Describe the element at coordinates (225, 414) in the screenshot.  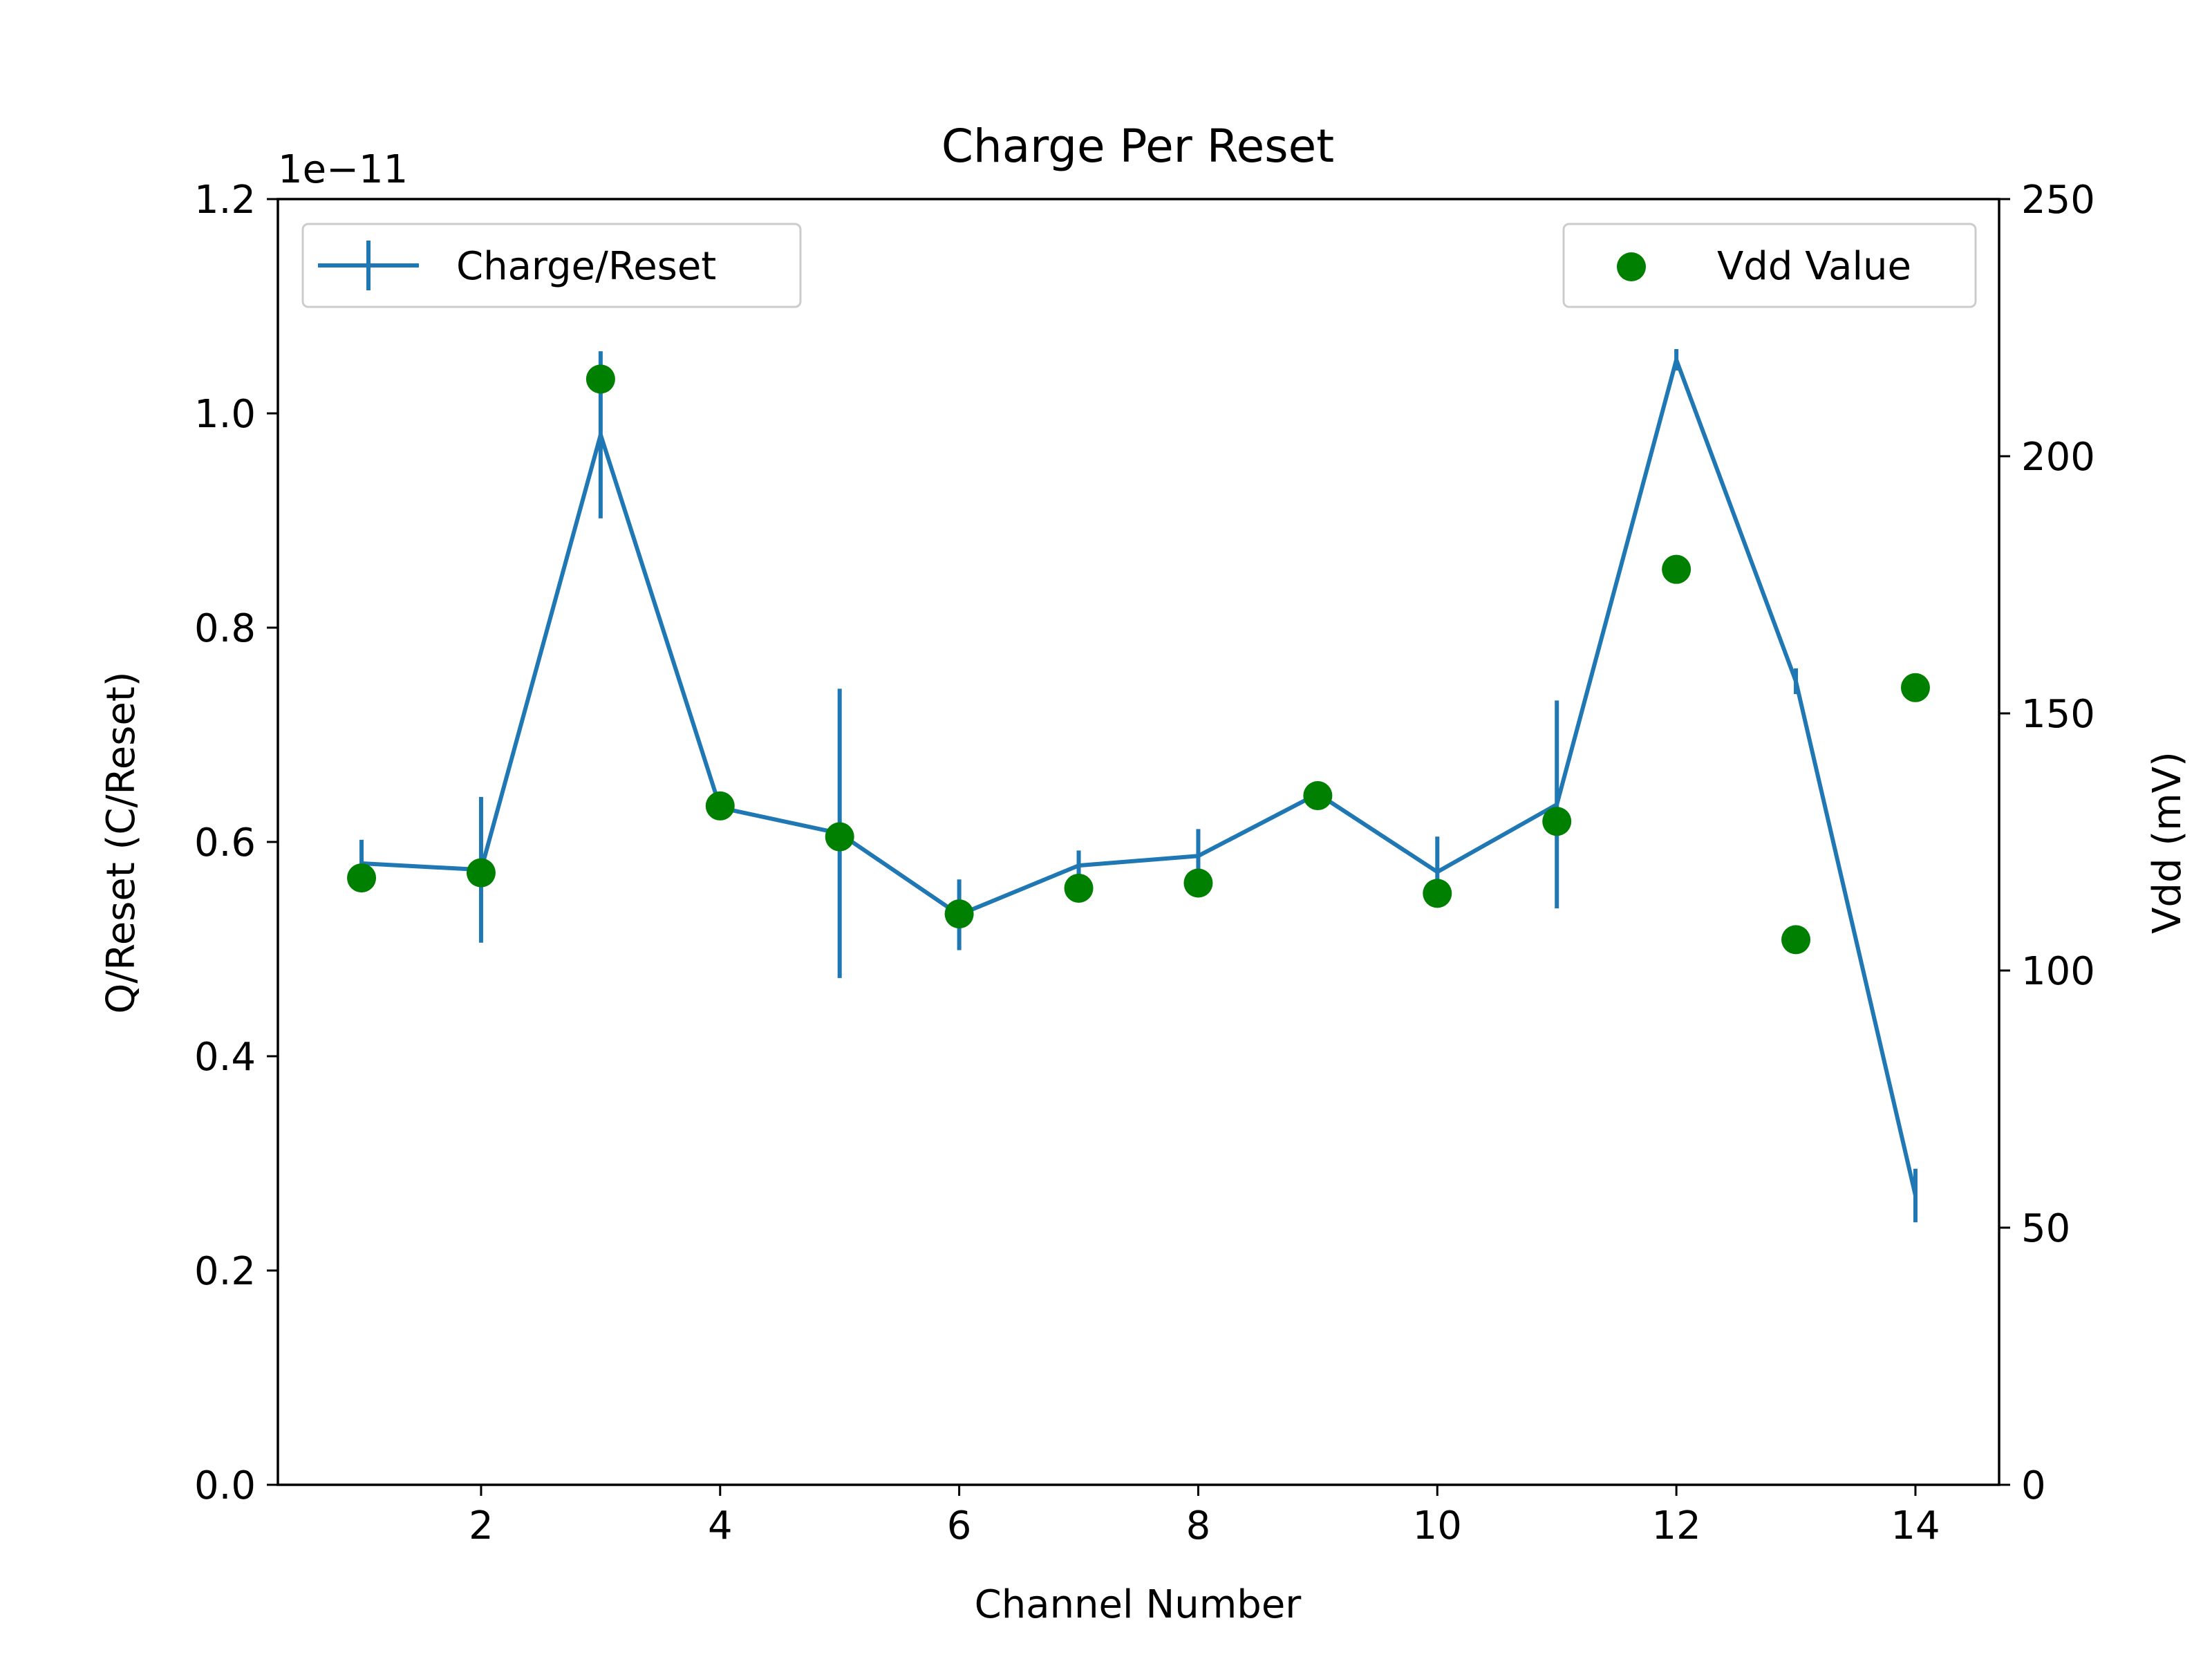
I see `y-tick-label: 1.0` at that location.